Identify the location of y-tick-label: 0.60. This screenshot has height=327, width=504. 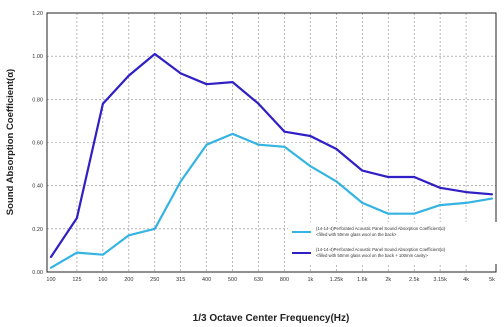
(37, 144).